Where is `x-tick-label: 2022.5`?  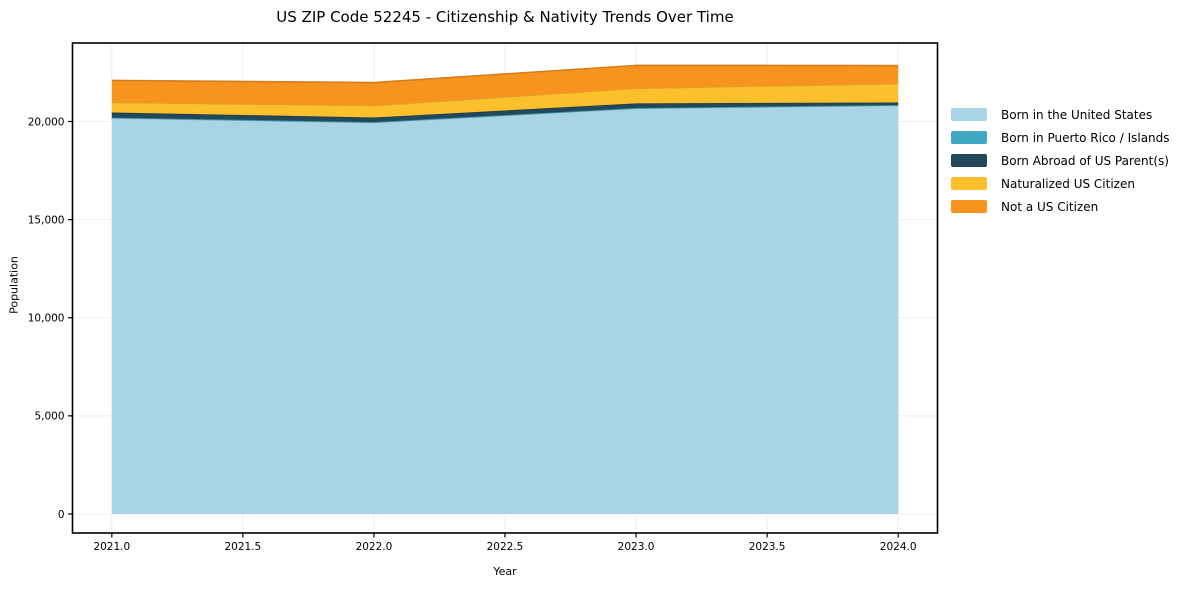
x-tick-label: 2022.5 is located at coordinates (505, 547).